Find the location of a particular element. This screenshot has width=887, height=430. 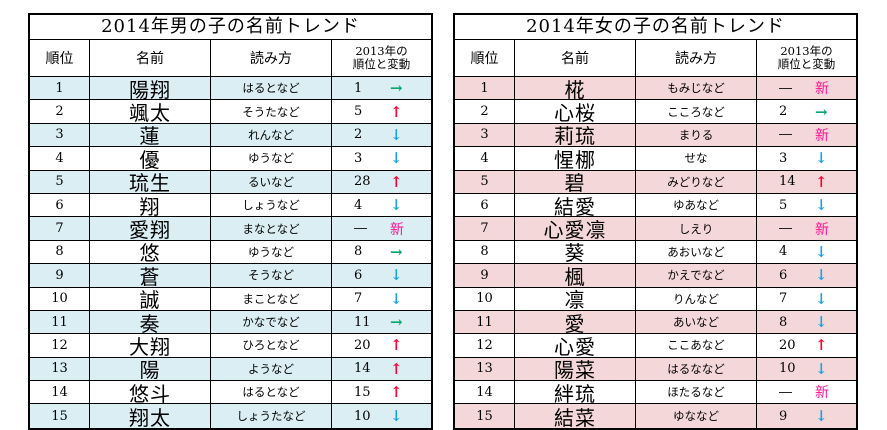

table-row: 10 誠まことなど 7 ↓ is located at coordinates (230, 299).